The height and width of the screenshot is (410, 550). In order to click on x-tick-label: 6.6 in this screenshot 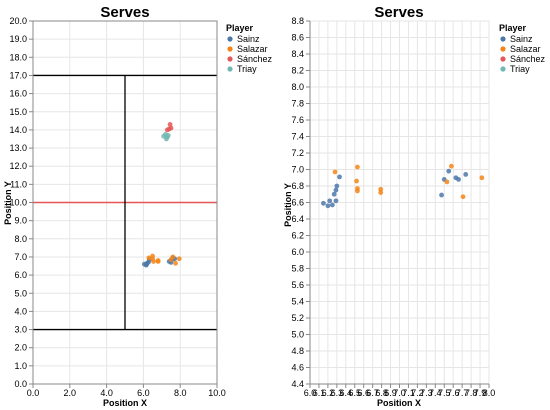, I will do `click(363, 393)`.